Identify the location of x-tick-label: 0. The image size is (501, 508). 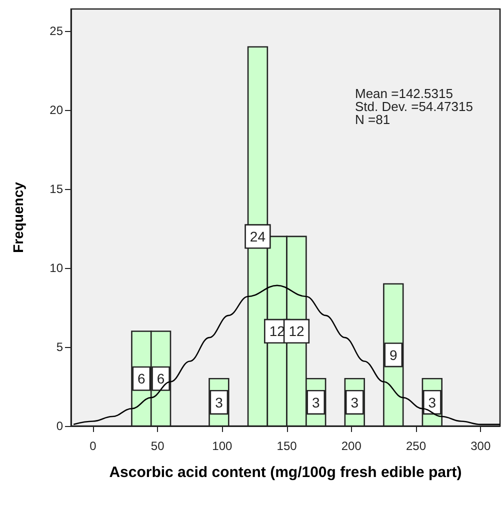
(93, 446).